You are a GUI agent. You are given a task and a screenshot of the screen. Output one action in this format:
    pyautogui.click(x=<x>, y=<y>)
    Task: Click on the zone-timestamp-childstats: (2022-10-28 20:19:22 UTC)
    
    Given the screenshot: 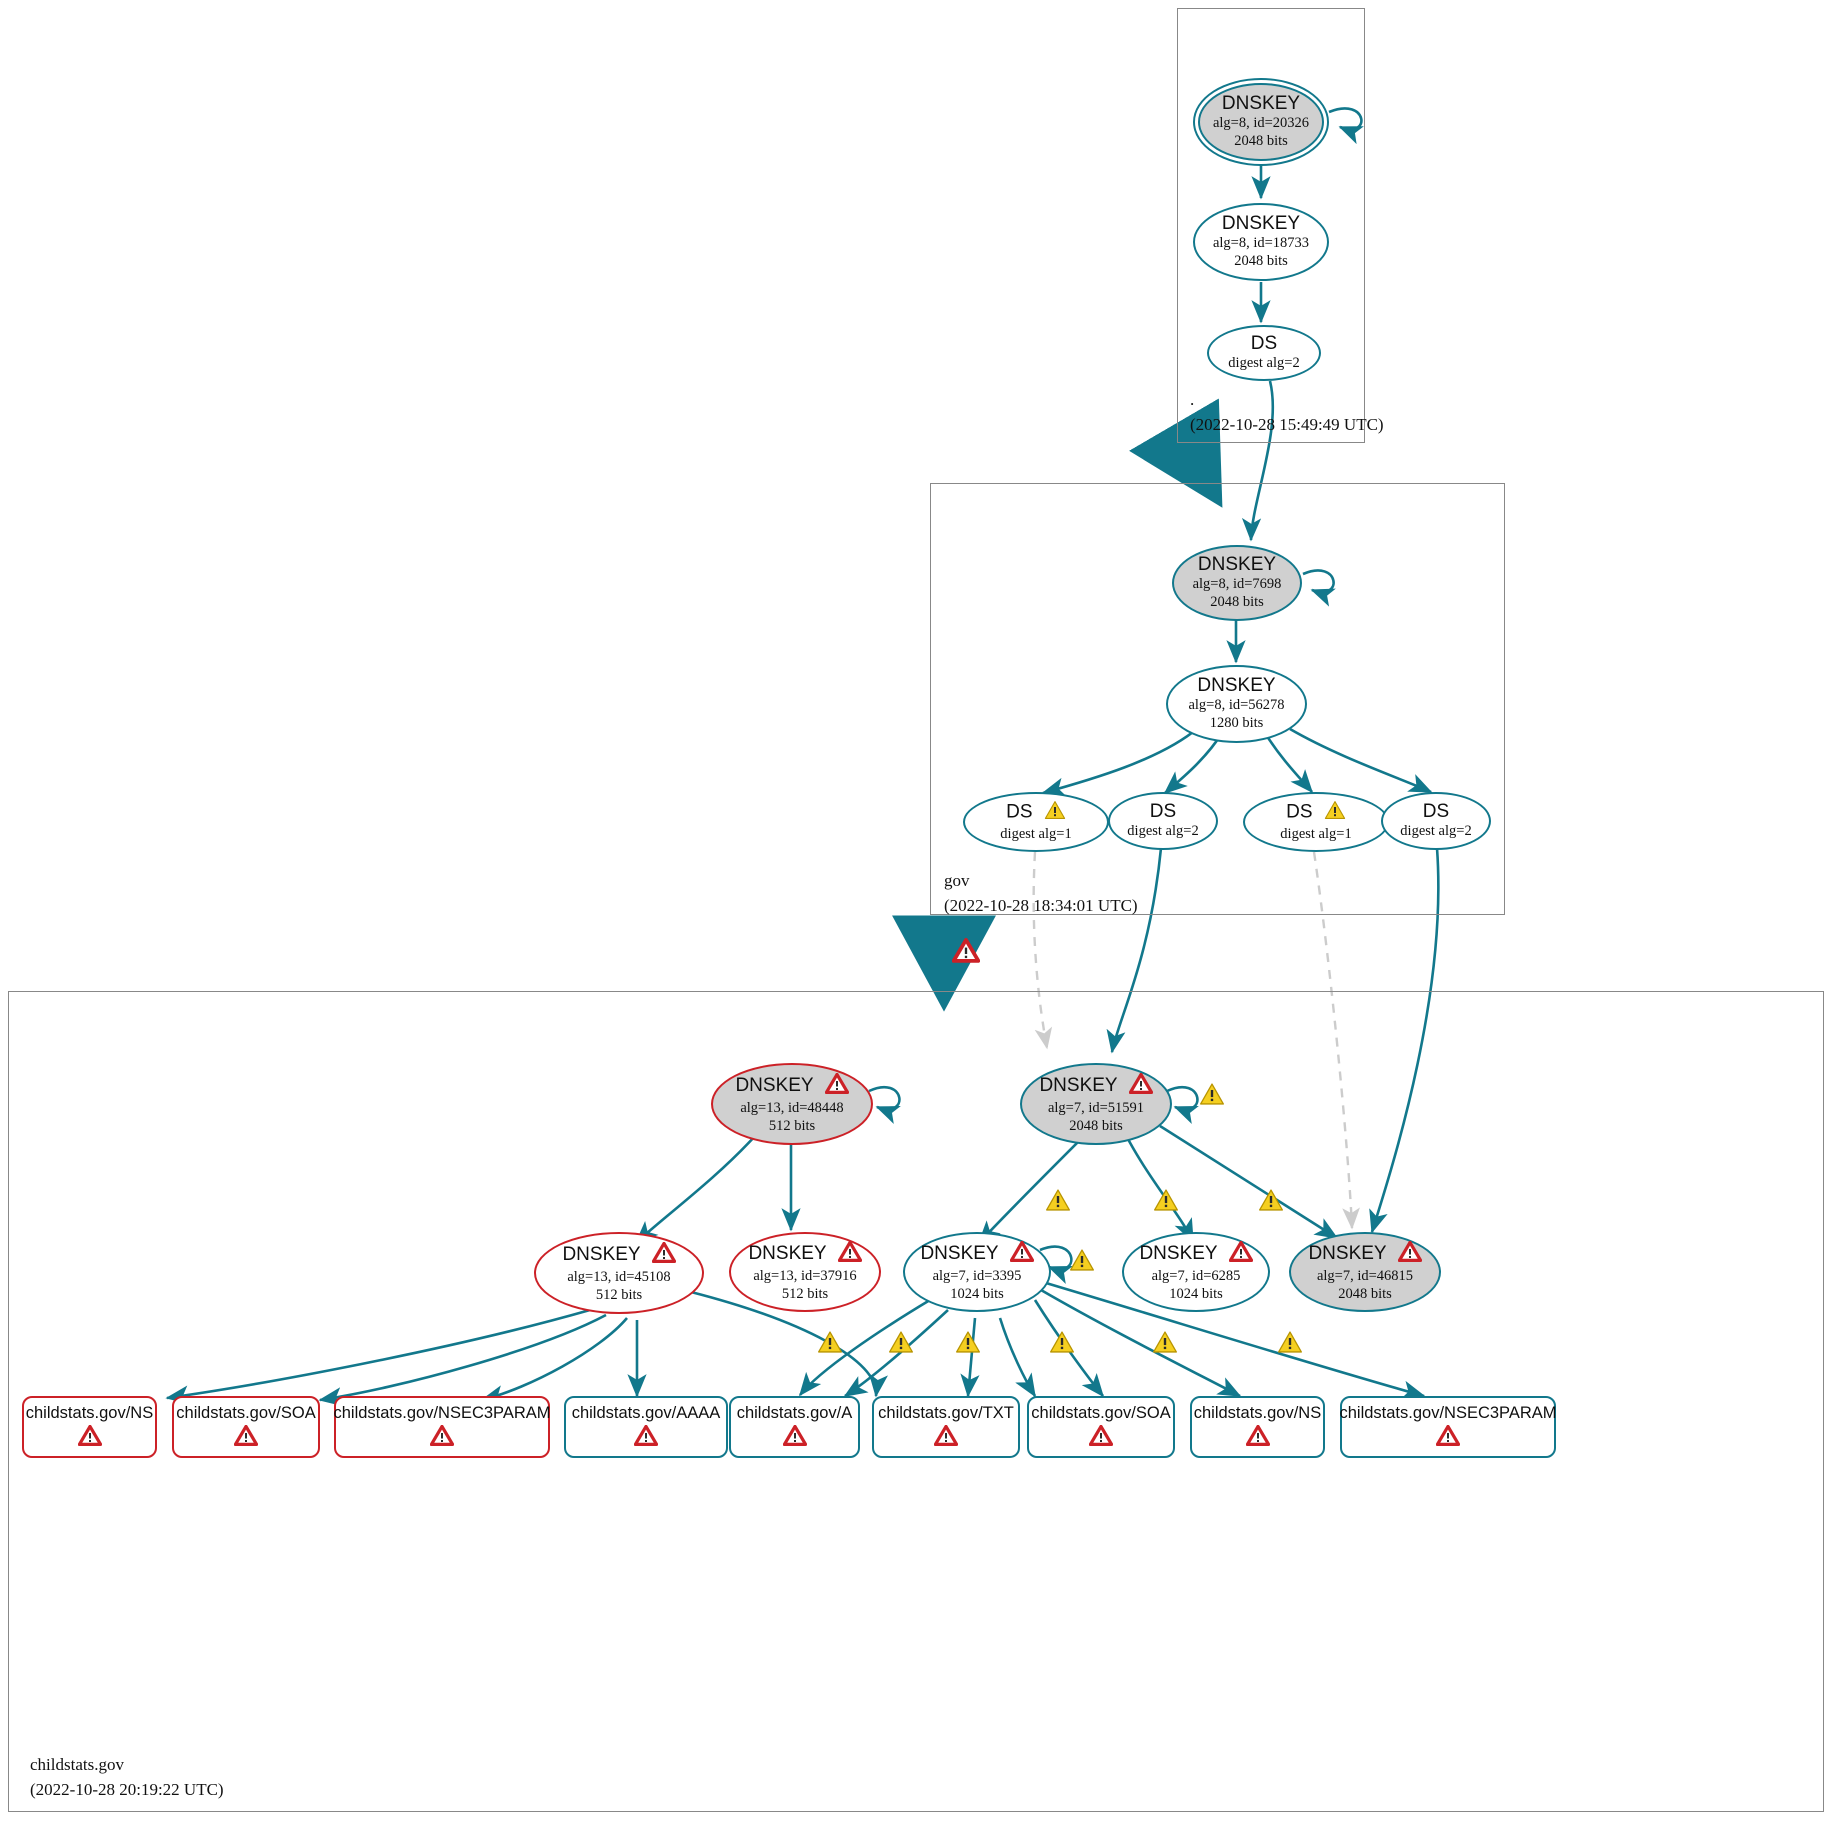 What is the action you would take?
    pyautogui.click(x=127, y=1789)
    